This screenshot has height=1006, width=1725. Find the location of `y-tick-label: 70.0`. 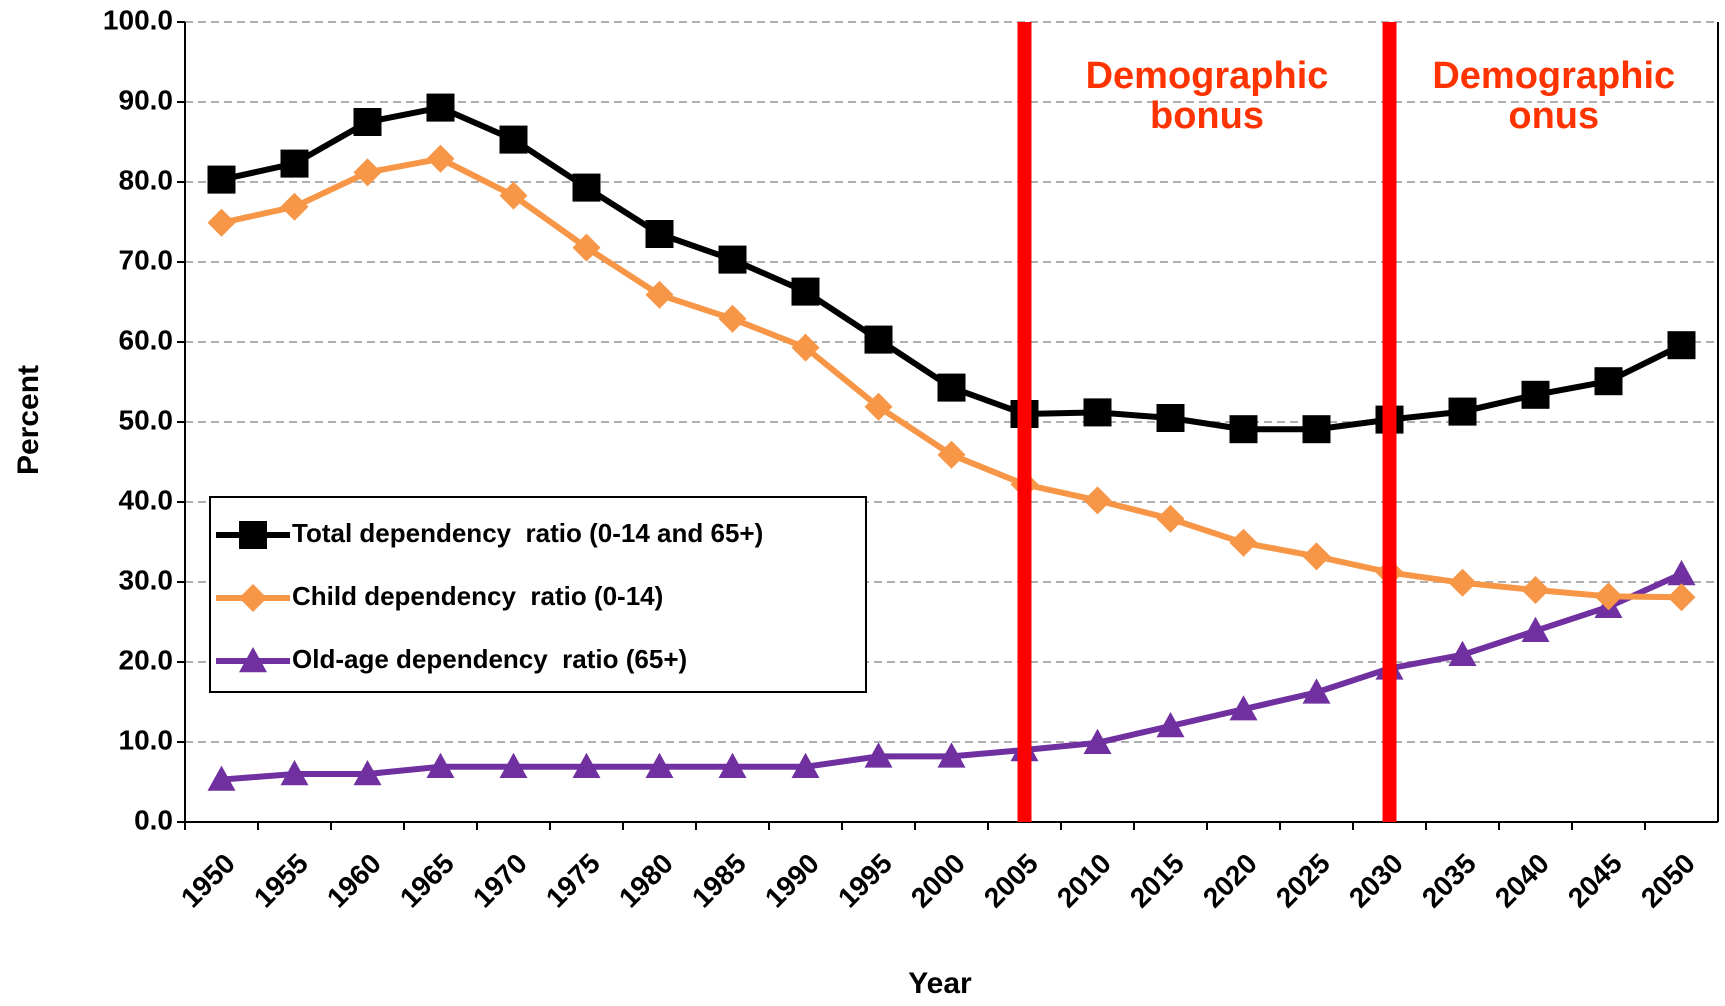

y-tick-label: 70.0 is located at coordinates (146, 259).